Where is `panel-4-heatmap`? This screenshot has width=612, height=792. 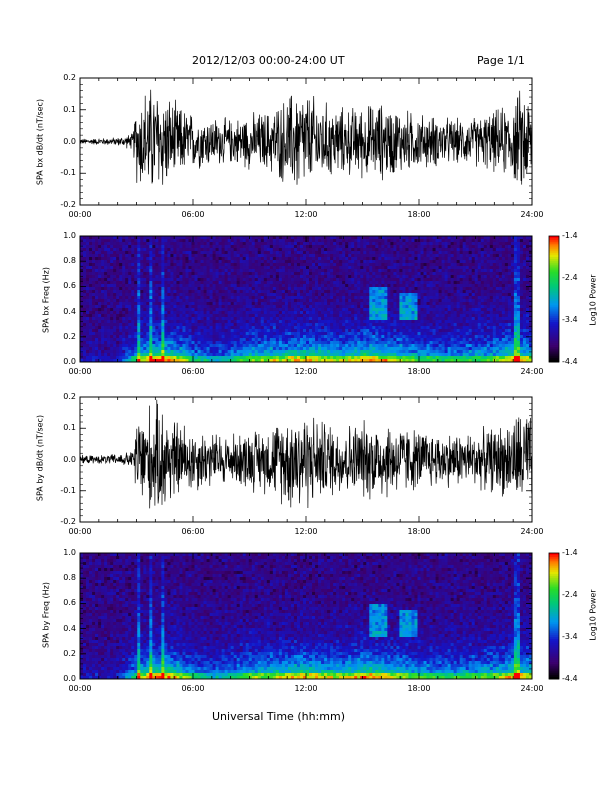
panel-4-heatmap is located at coordinates (306, 616).